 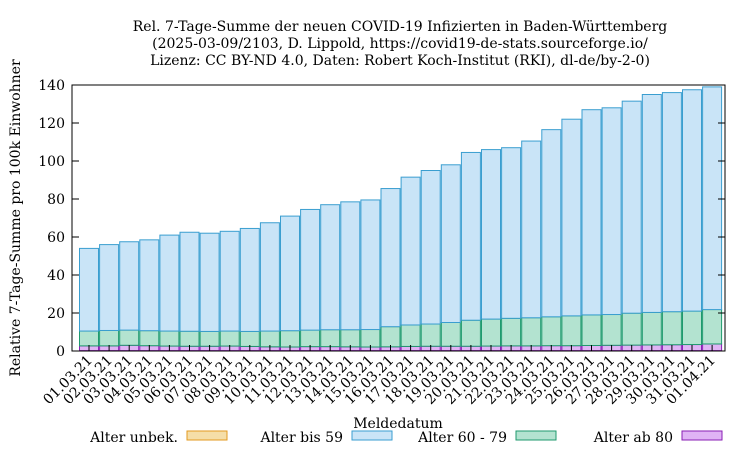 What do you see at coordinates (129, 286) in the screenshot?
I see `bar-alter-bis-59-03.03.21` at bounding box center [129, 286].